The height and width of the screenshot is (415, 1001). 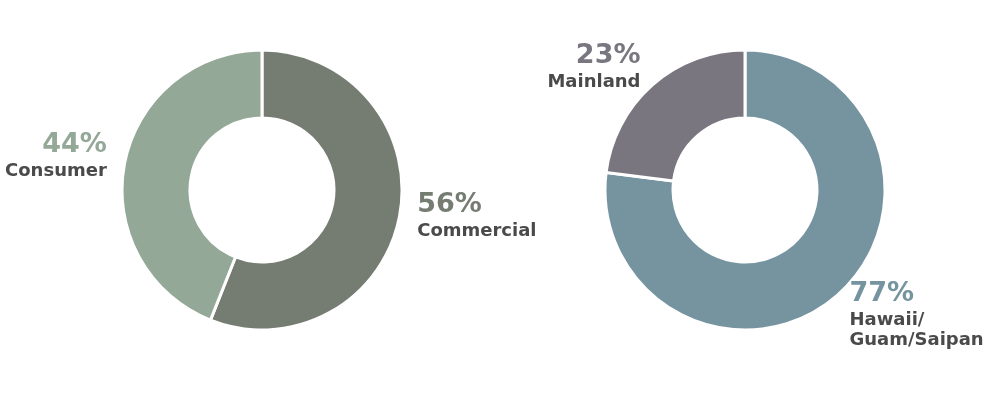 I want to click on slice-label: Consumer, so click(x=56, y=170).